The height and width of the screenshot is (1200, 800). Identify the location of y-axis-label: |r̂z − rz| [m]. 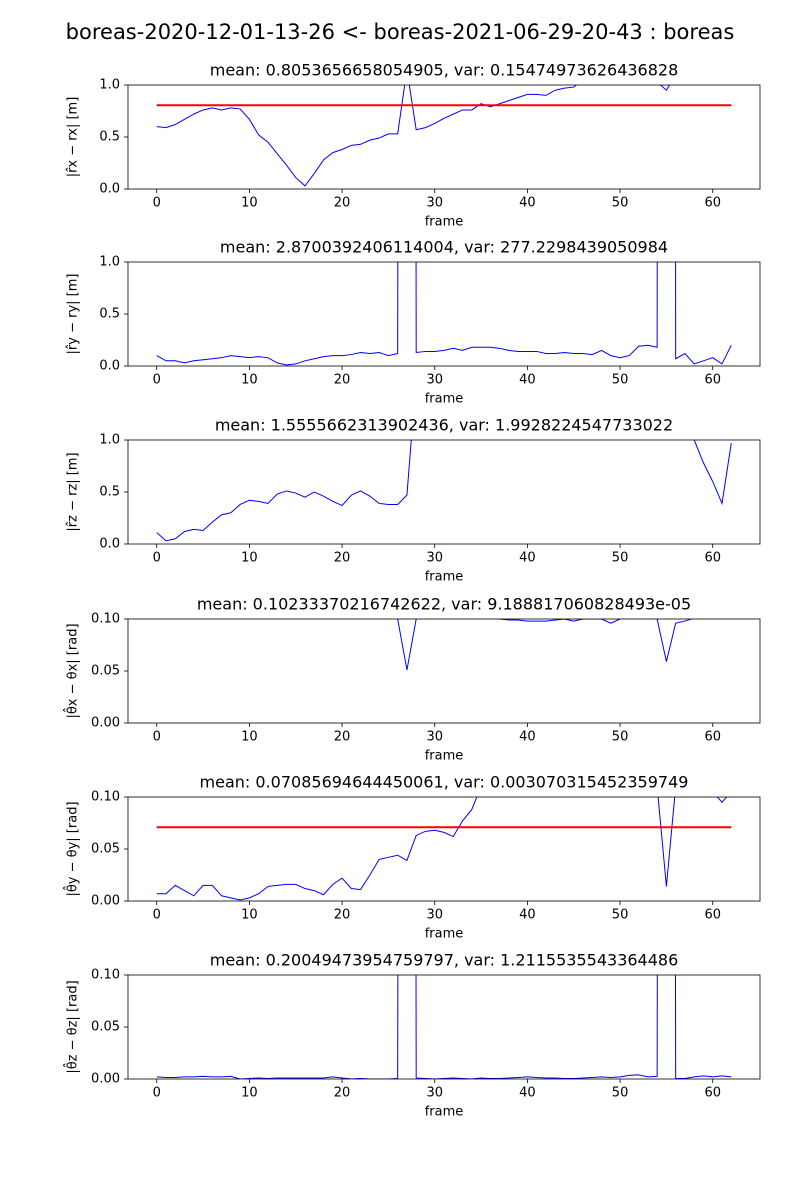
(73, 491).